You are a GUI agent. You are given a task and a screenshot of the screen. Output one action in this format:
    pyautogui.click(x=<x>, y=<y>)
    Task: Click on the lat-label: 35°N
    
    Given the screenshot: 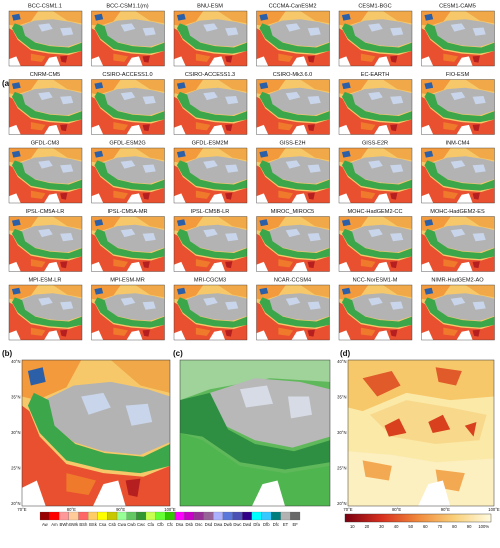 What is the action you would take?
    pyautogui.click(x=341, y=397)
    